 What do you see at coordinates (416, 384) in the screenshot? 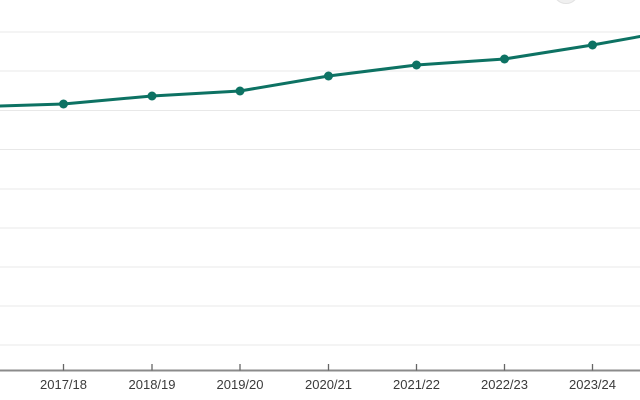
I see `x-axis-label: 2021/22` at bounding box center [416, 384].